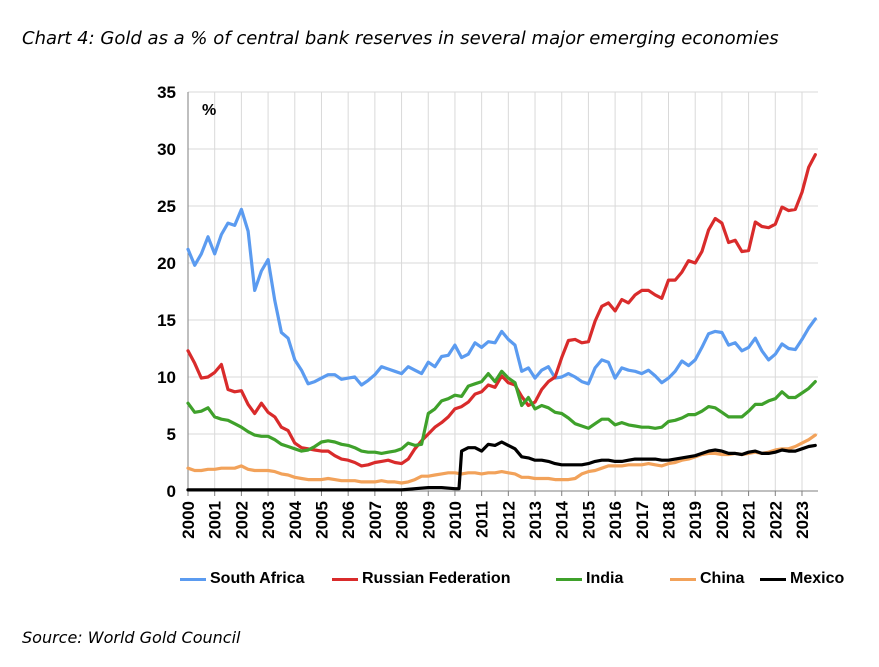 The width and height of the screenshot is (879, 667). I want to click on source-note: Source: World Gold Council, so click(131, 637).